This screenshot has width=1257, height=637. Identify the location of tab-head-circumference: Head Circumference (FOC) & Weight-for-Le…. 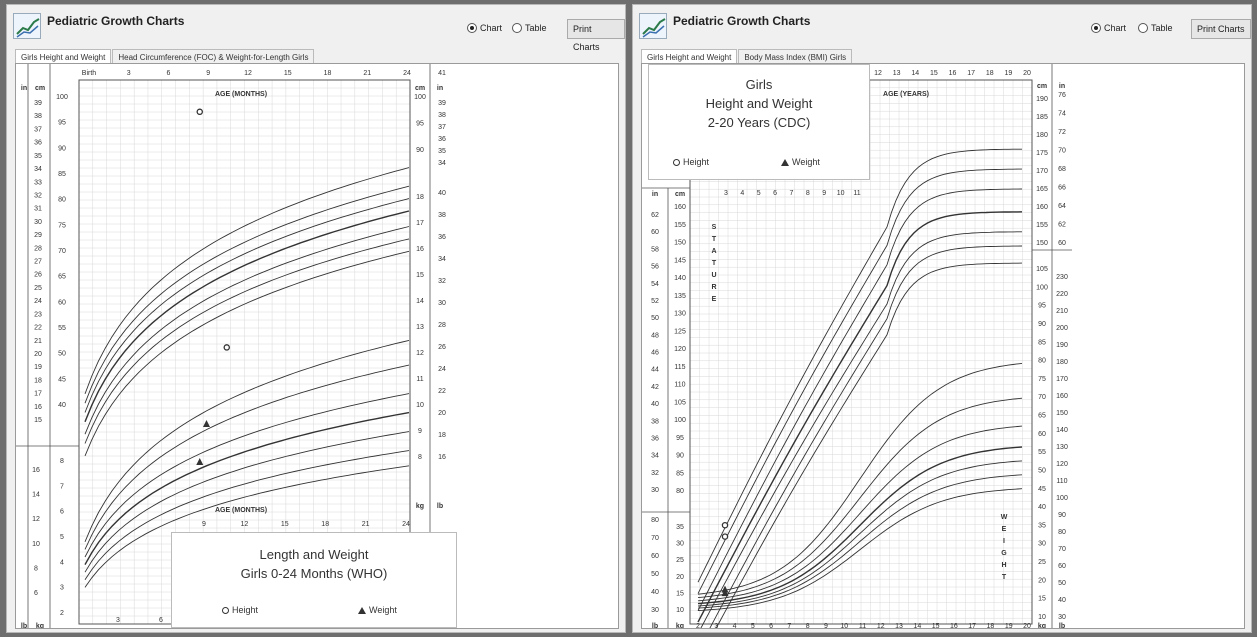
(213, 57).